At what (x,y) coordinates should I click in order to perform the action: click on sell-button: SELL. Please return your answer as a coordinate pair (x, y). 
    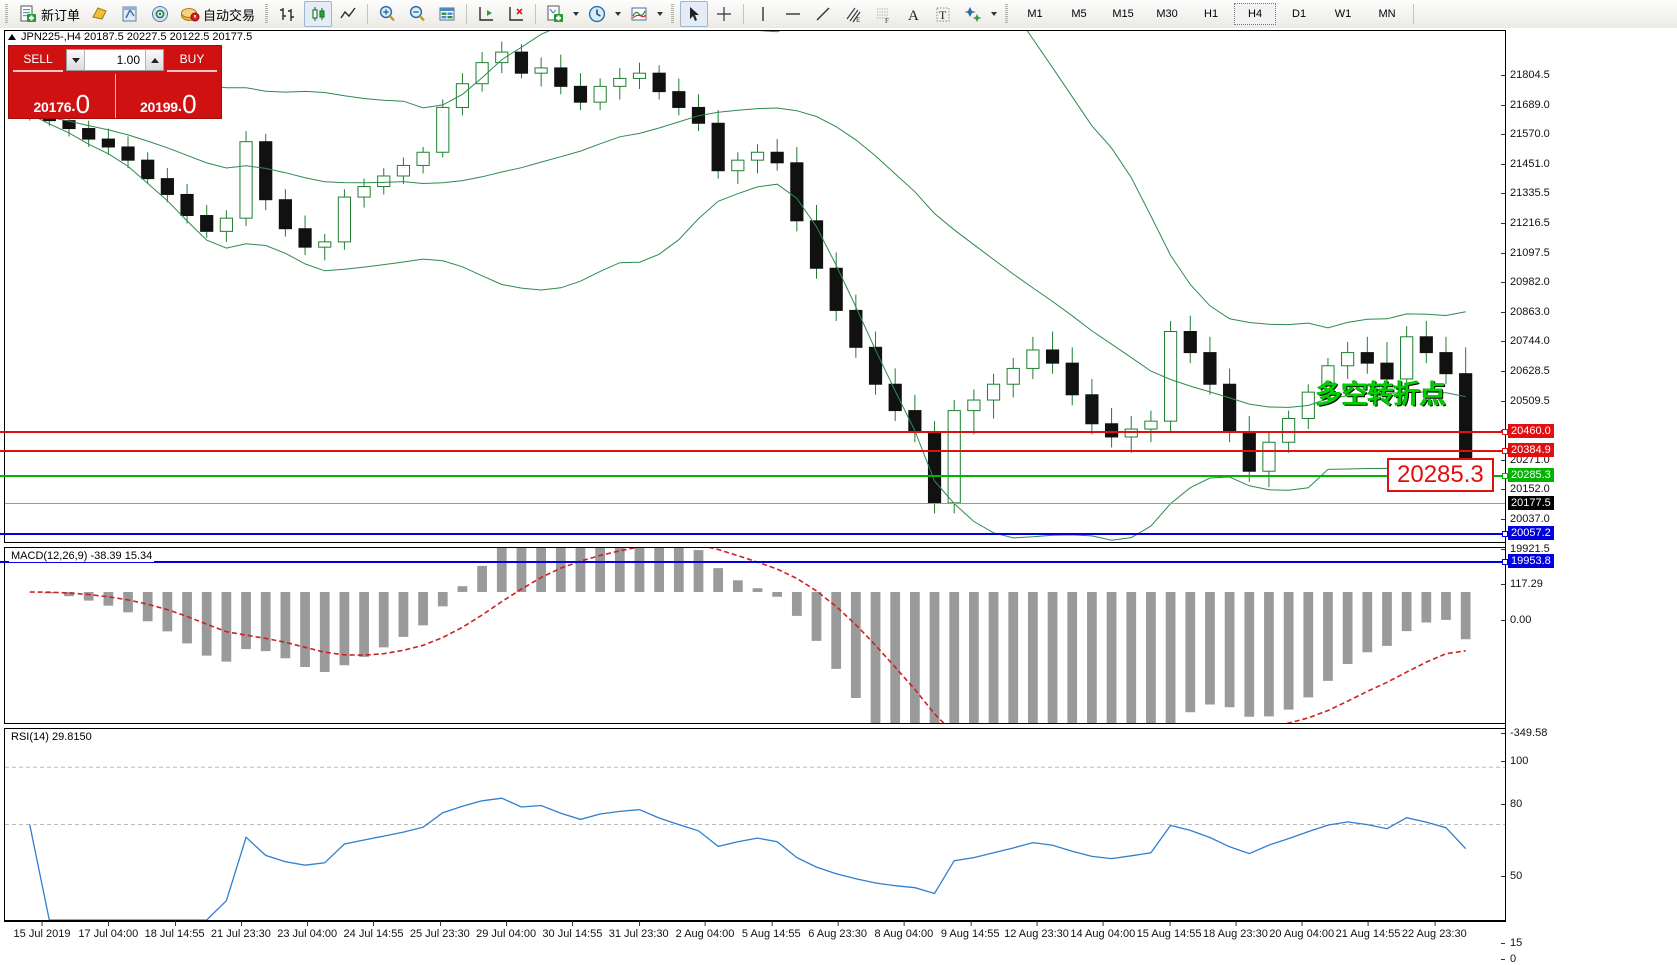
    Looking at the image, I should click on (38, 60).